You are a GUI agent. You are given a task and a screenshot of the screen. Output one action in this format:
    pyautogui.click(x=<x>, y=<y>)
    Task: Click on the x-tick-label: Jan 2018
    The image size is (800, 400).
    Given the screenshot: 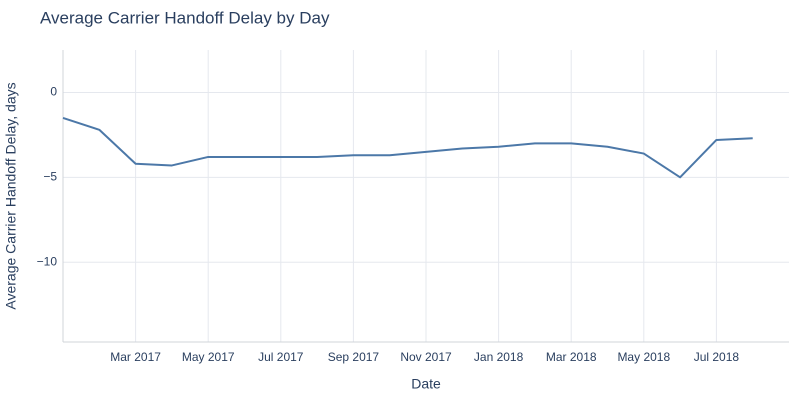 What is the action you would take?
    pyautogui.click(x=499, y=357)
    